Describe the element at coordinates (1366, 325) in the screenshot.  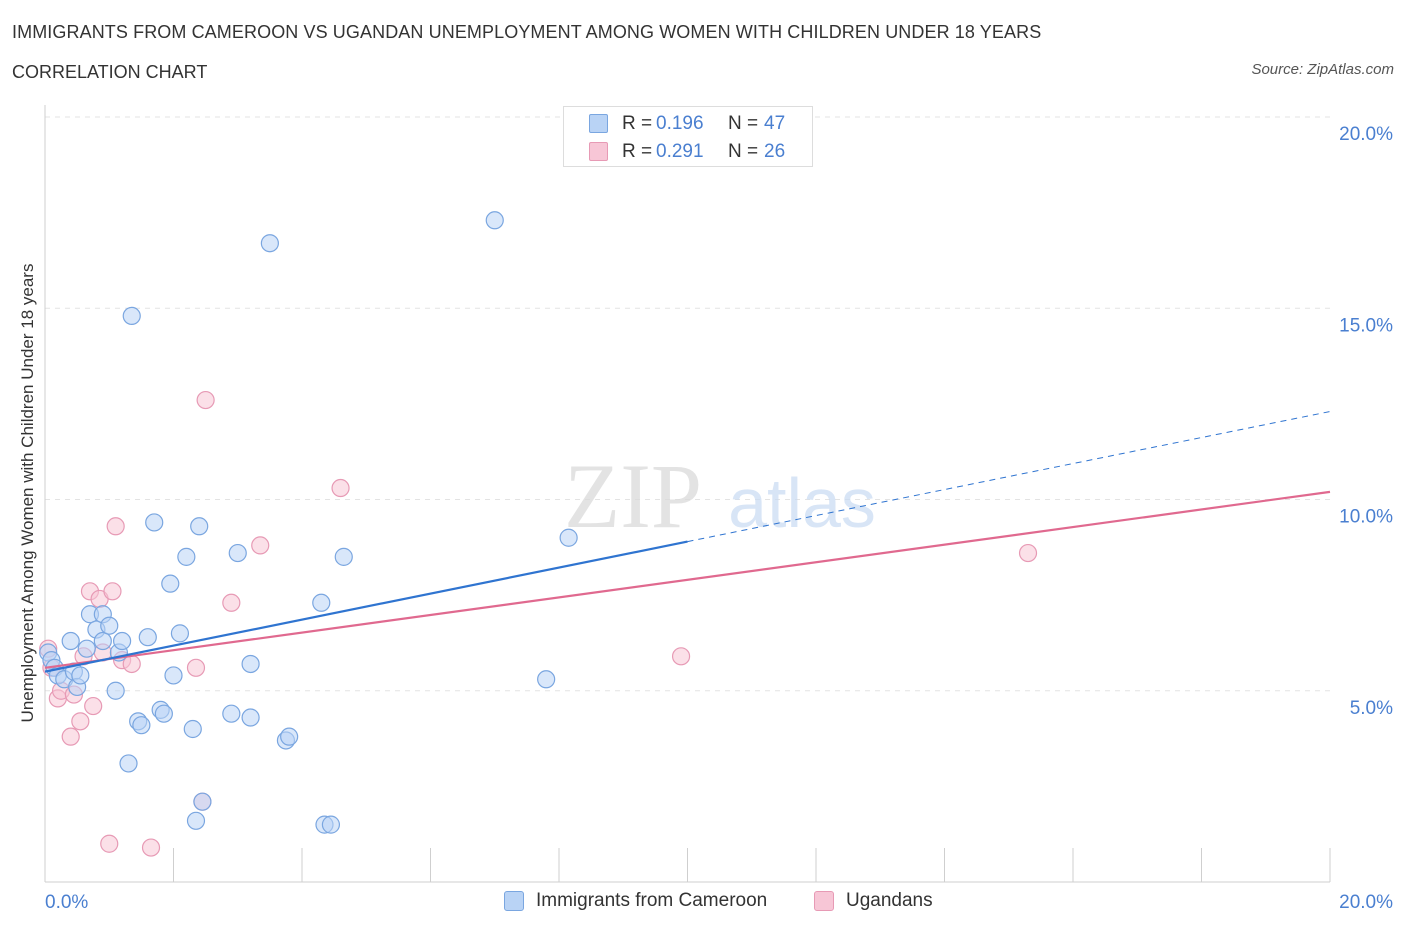
I see `y-tick-label: 15.0%` at that location.